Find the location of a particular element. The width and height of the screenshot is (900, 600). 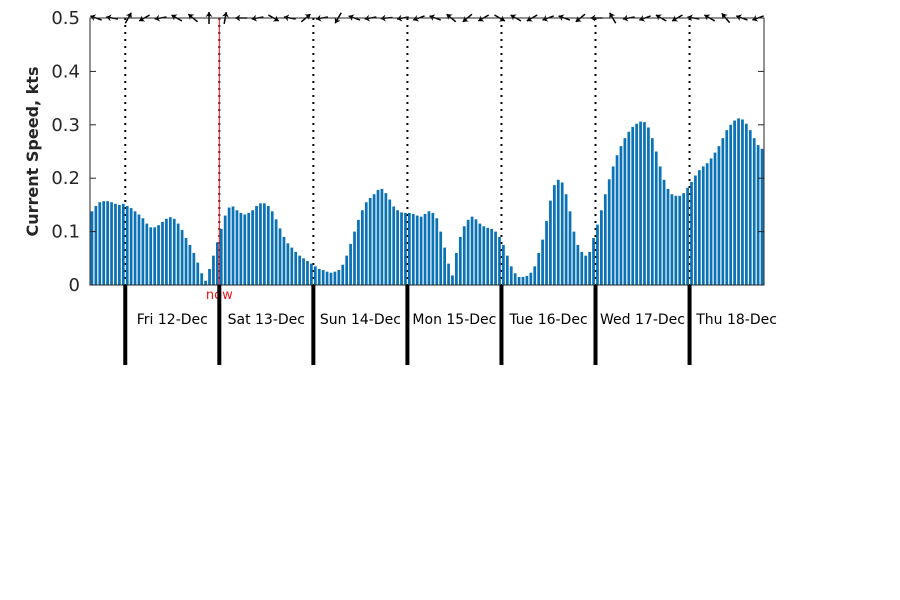

day-label: Mon 15-Dec is located at coordinates (454, 320).